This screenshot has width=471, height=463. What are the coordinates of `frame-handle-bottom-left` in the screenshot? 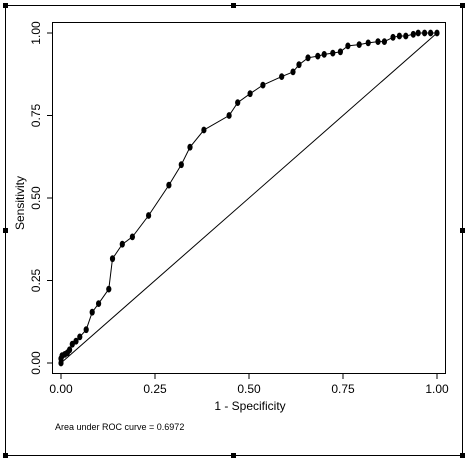 It's located at (5, 455).